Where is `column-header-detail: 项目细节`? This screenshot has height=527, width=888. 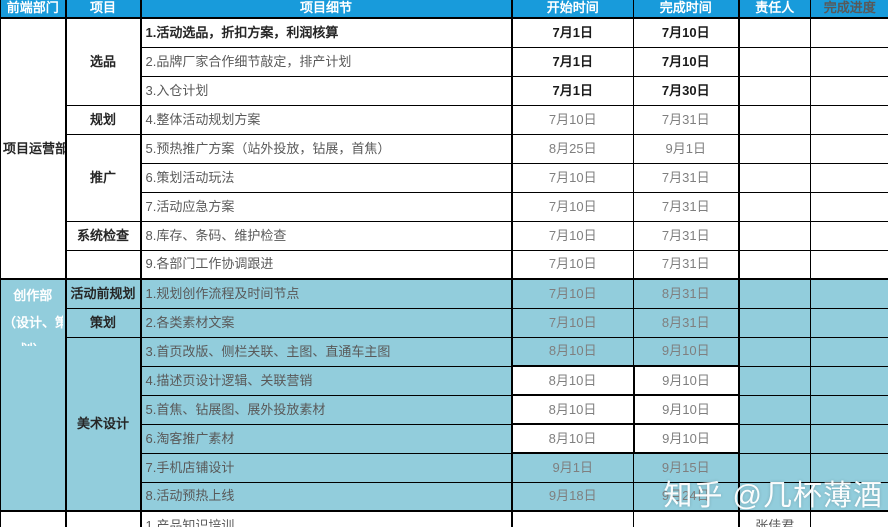
column-header-detail: 项目细节 is located at coordinates (326, 9).